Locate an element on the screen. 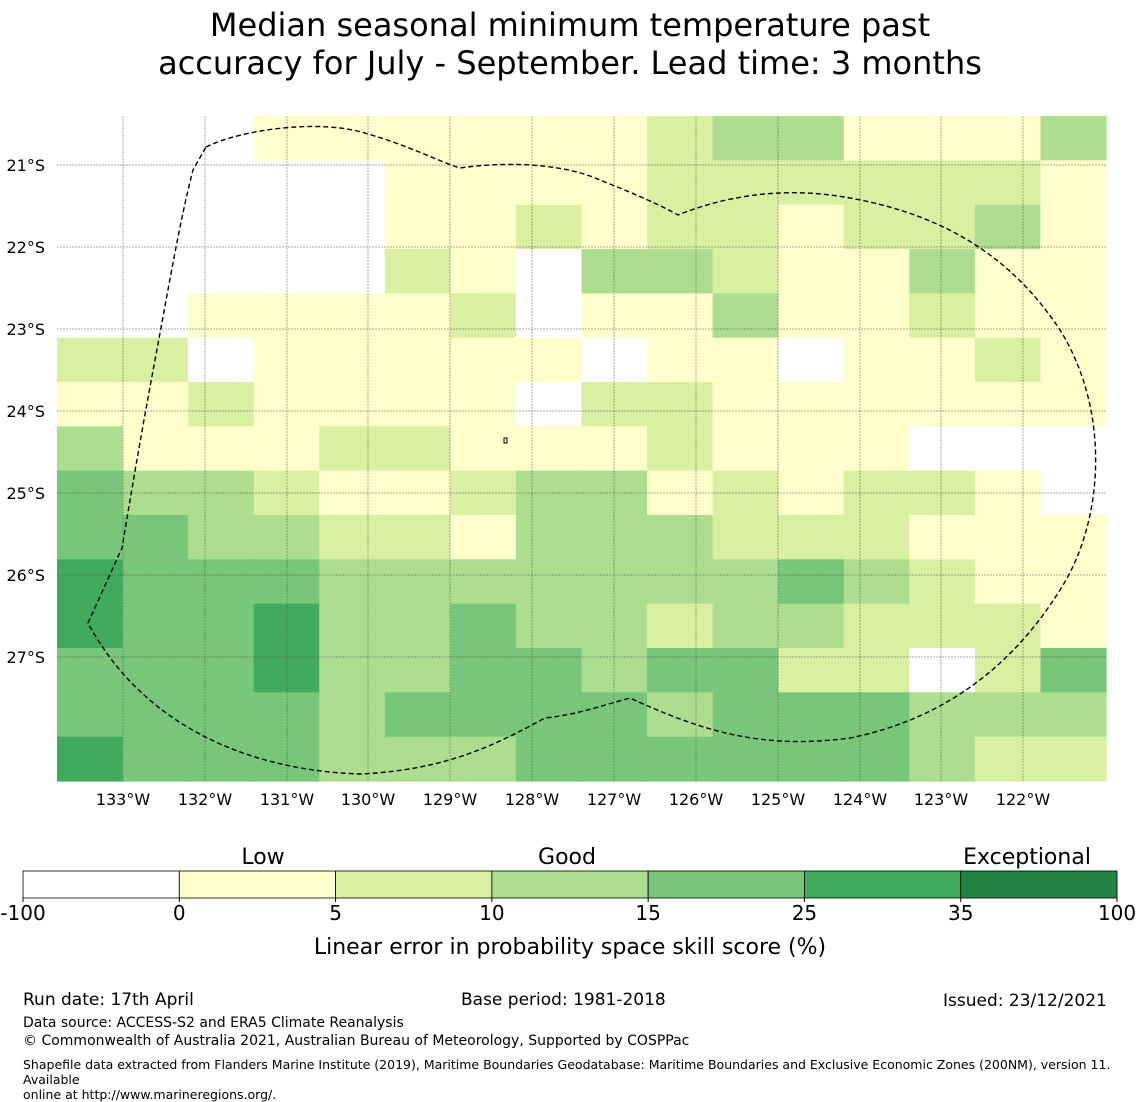  longitude-tick-label: 127°W is located at coordinates (614, 799).